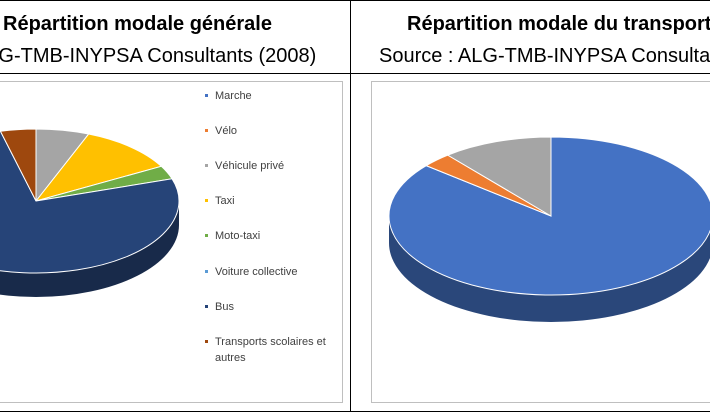 Image resolution: width=710 pixels, height=414 pixels. What do you see at coordinates (256, 272) in the screenshot?
I see `legend-label: Voiture collective` at bounding box center [256, 272].